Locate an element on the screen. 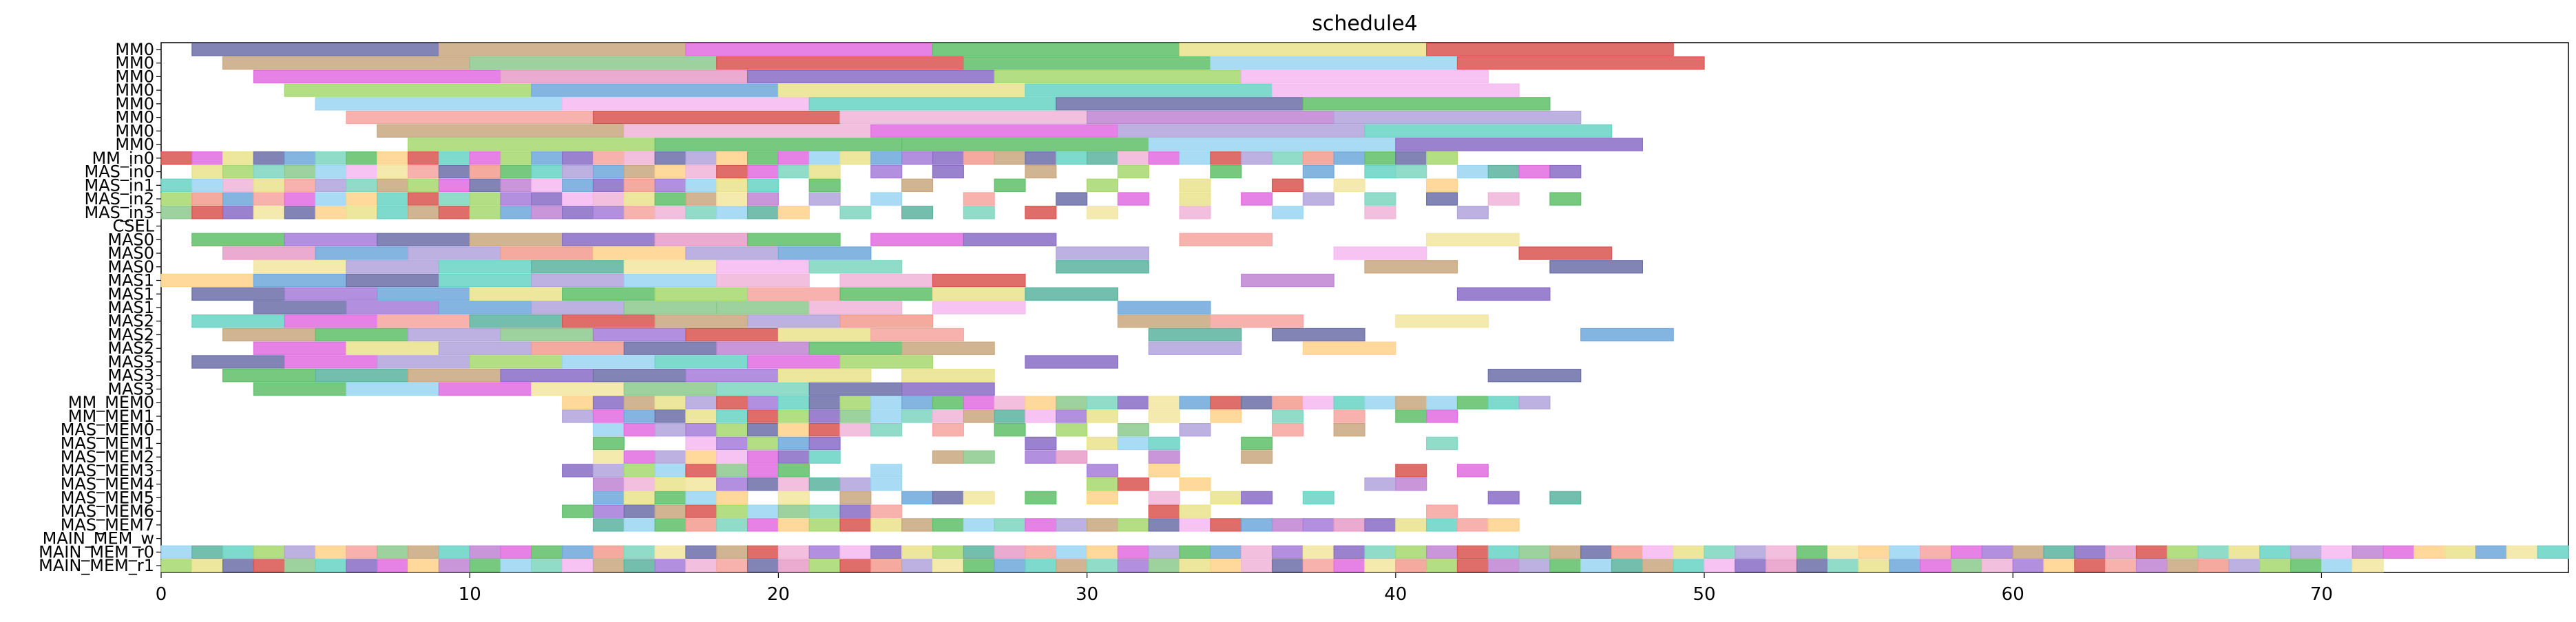  y-tick-label: MAS_in0 is located at coordinates (119, 172).